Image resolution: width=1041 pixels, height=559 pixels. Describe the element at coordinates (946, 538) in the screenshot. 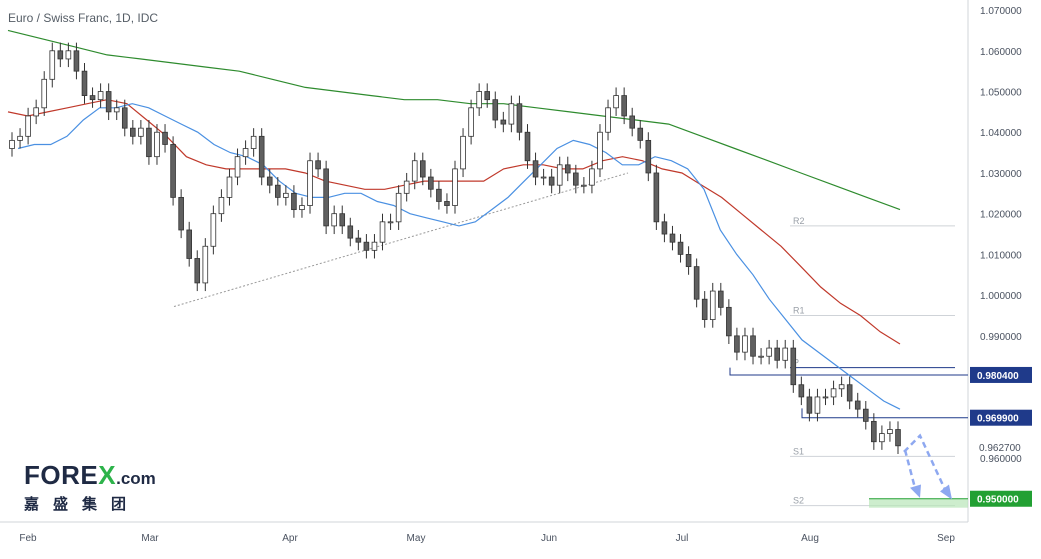

I see `x-tick-label: Sep` at that location.